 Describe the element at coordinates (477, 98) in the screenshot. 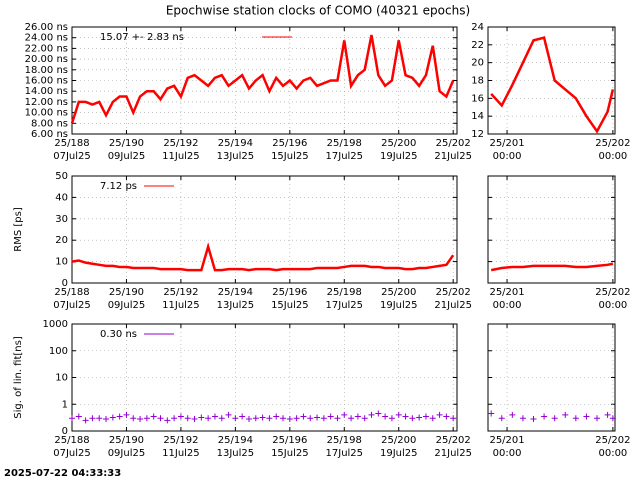

I see `y-tick-label: 16` at that location.